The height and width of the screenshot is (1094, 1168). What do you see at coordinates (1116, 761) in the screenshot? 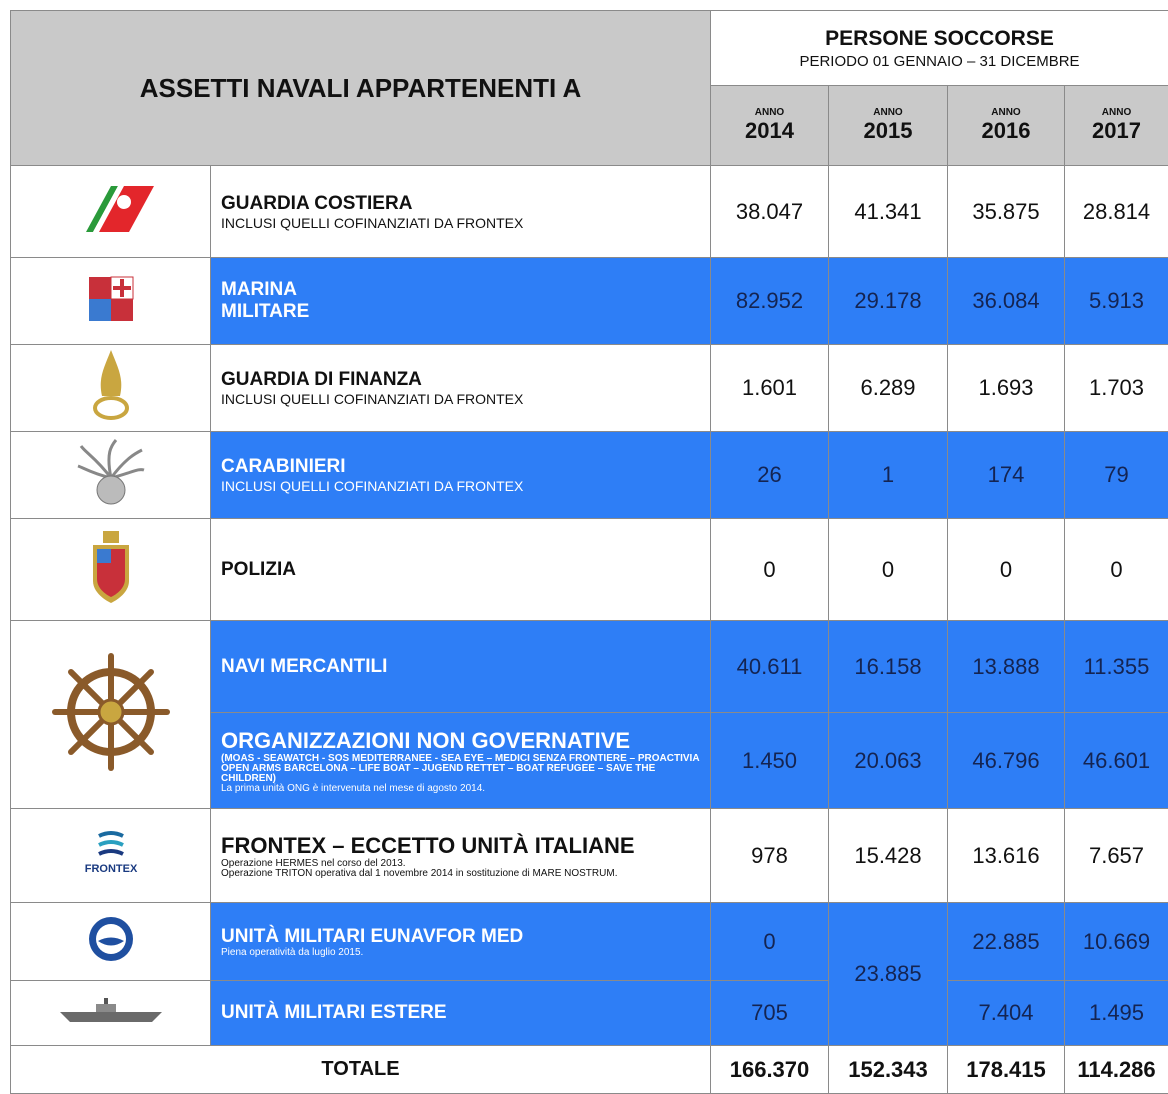
I see `value: 46.601` at bounding box center [1116, 761].